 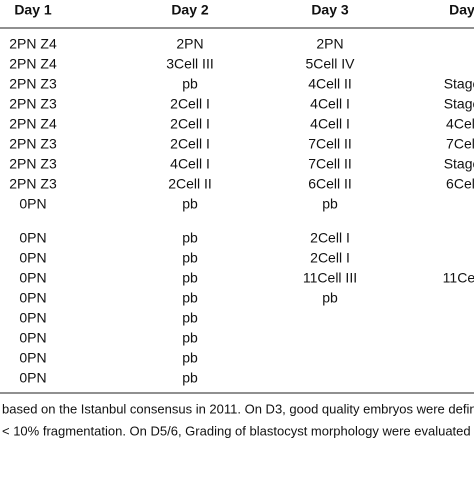 What do you see at coordinates (190, 10) in the screenshot?
I see `column-header: Day 2` at bounding box center [190, 10].